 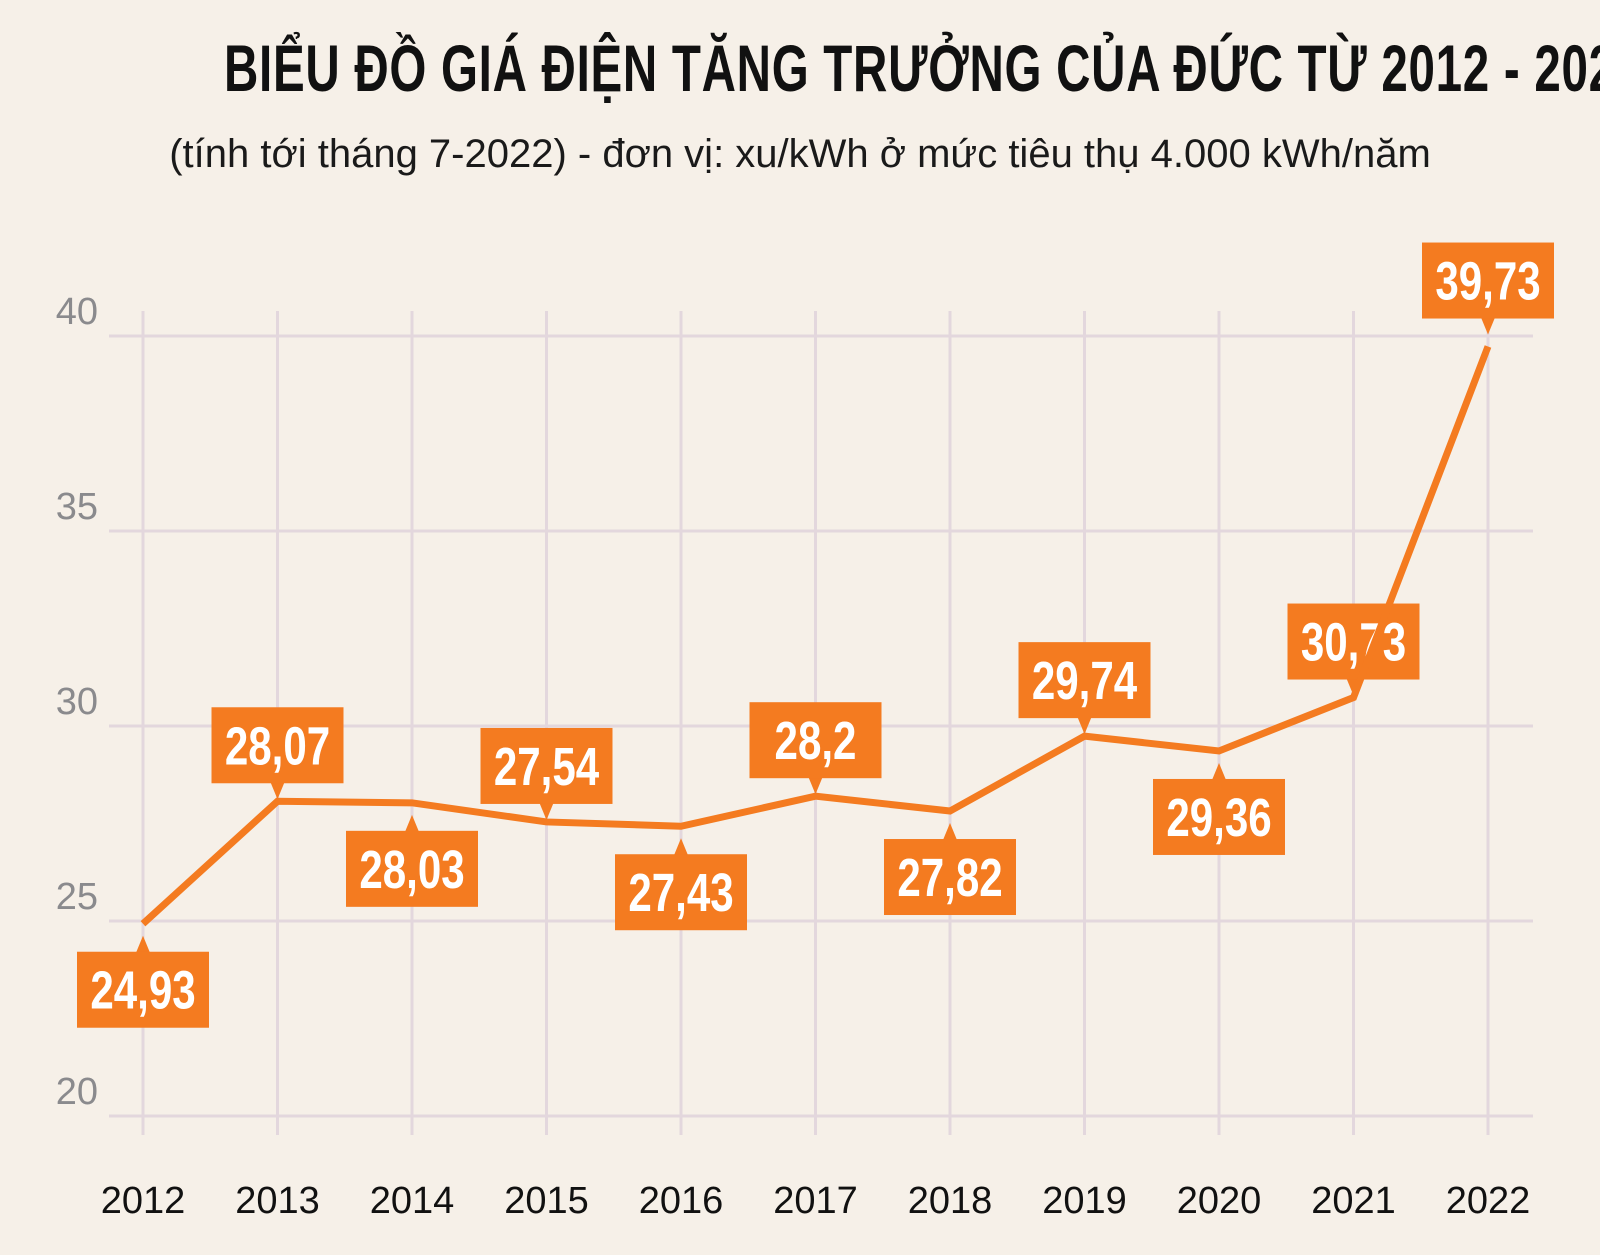 What do you see at coordinates (681, 1201) in the screenshot?
I see `x-tick-label: 2016` at bounding box center [681, 1201].